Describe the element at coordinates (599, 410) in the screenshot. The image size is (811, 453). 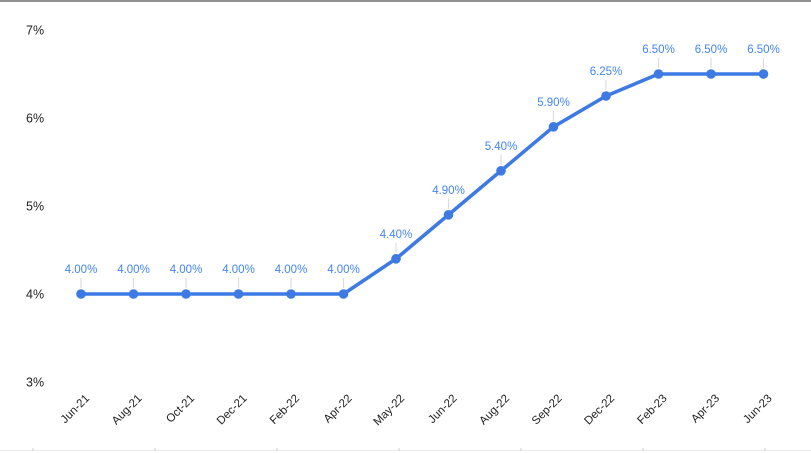
I see `x-axis-tick-label: Dec-22` at that location.